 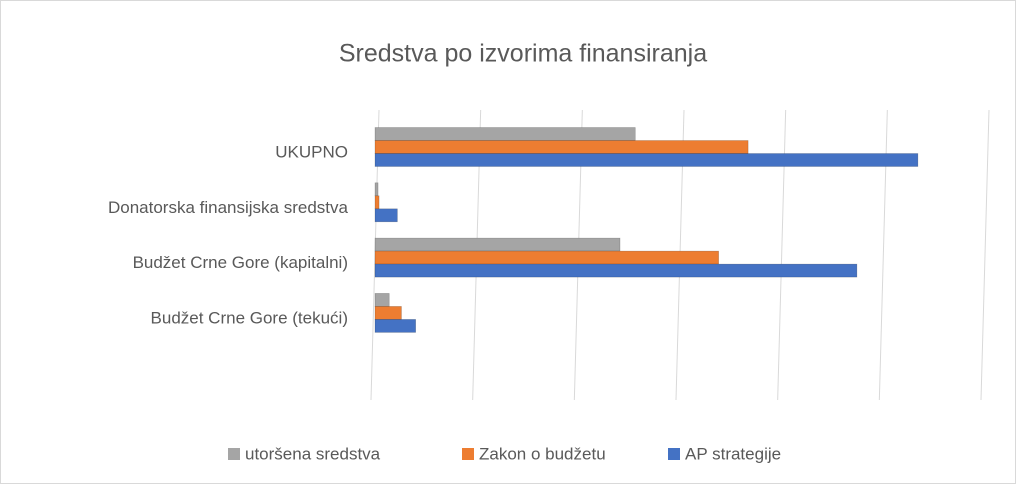 I want to click on legend-label: AP strategije, so click(x=733, y=453).